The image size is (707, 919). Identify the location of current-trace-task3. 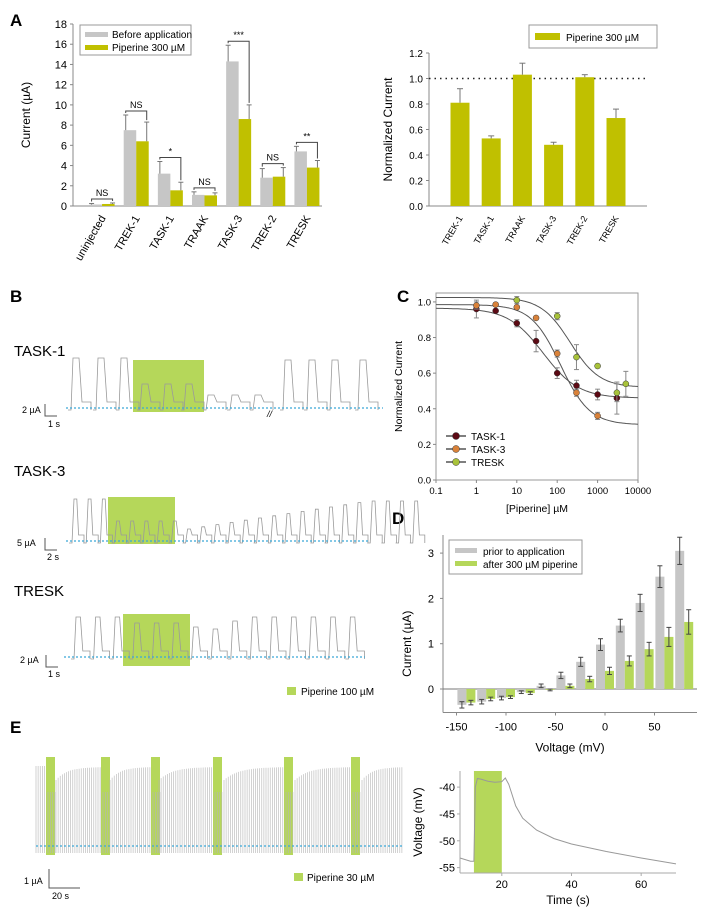
(247, 521).